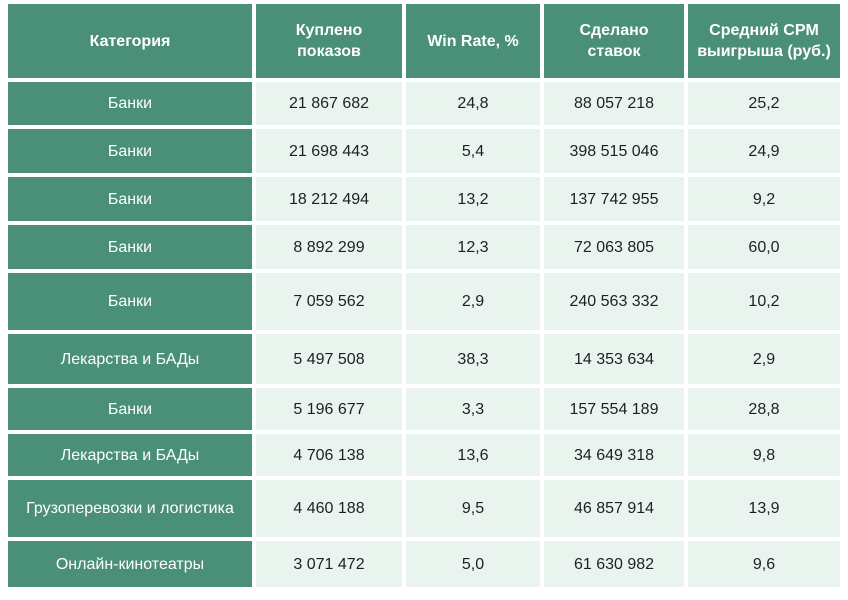  Describe the element at coordinates (130, 41) in the screenshot. I see `header-category: Категория` at that location.